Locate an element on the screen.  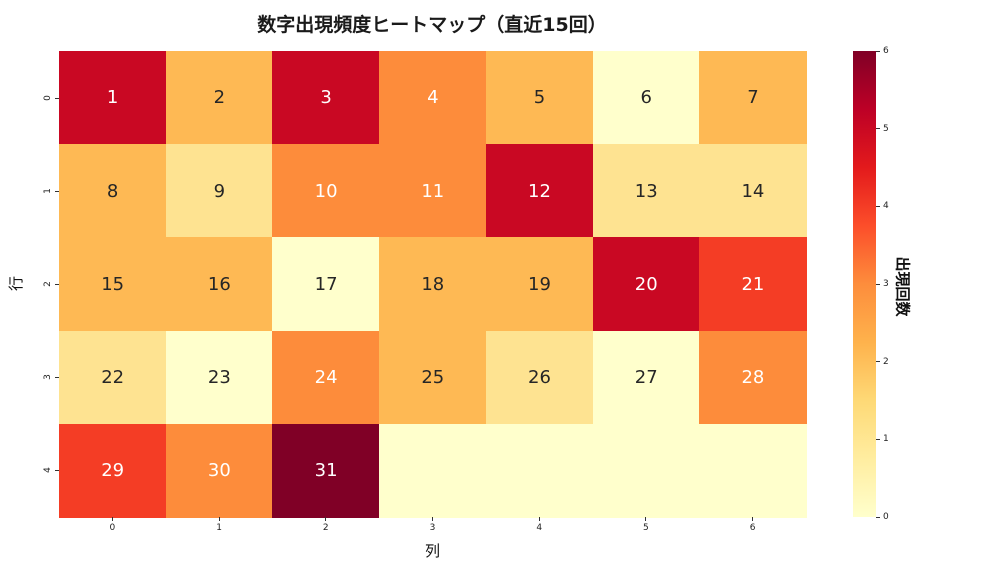
heatmap-cell: 18 is located at coordinates (433, 284).